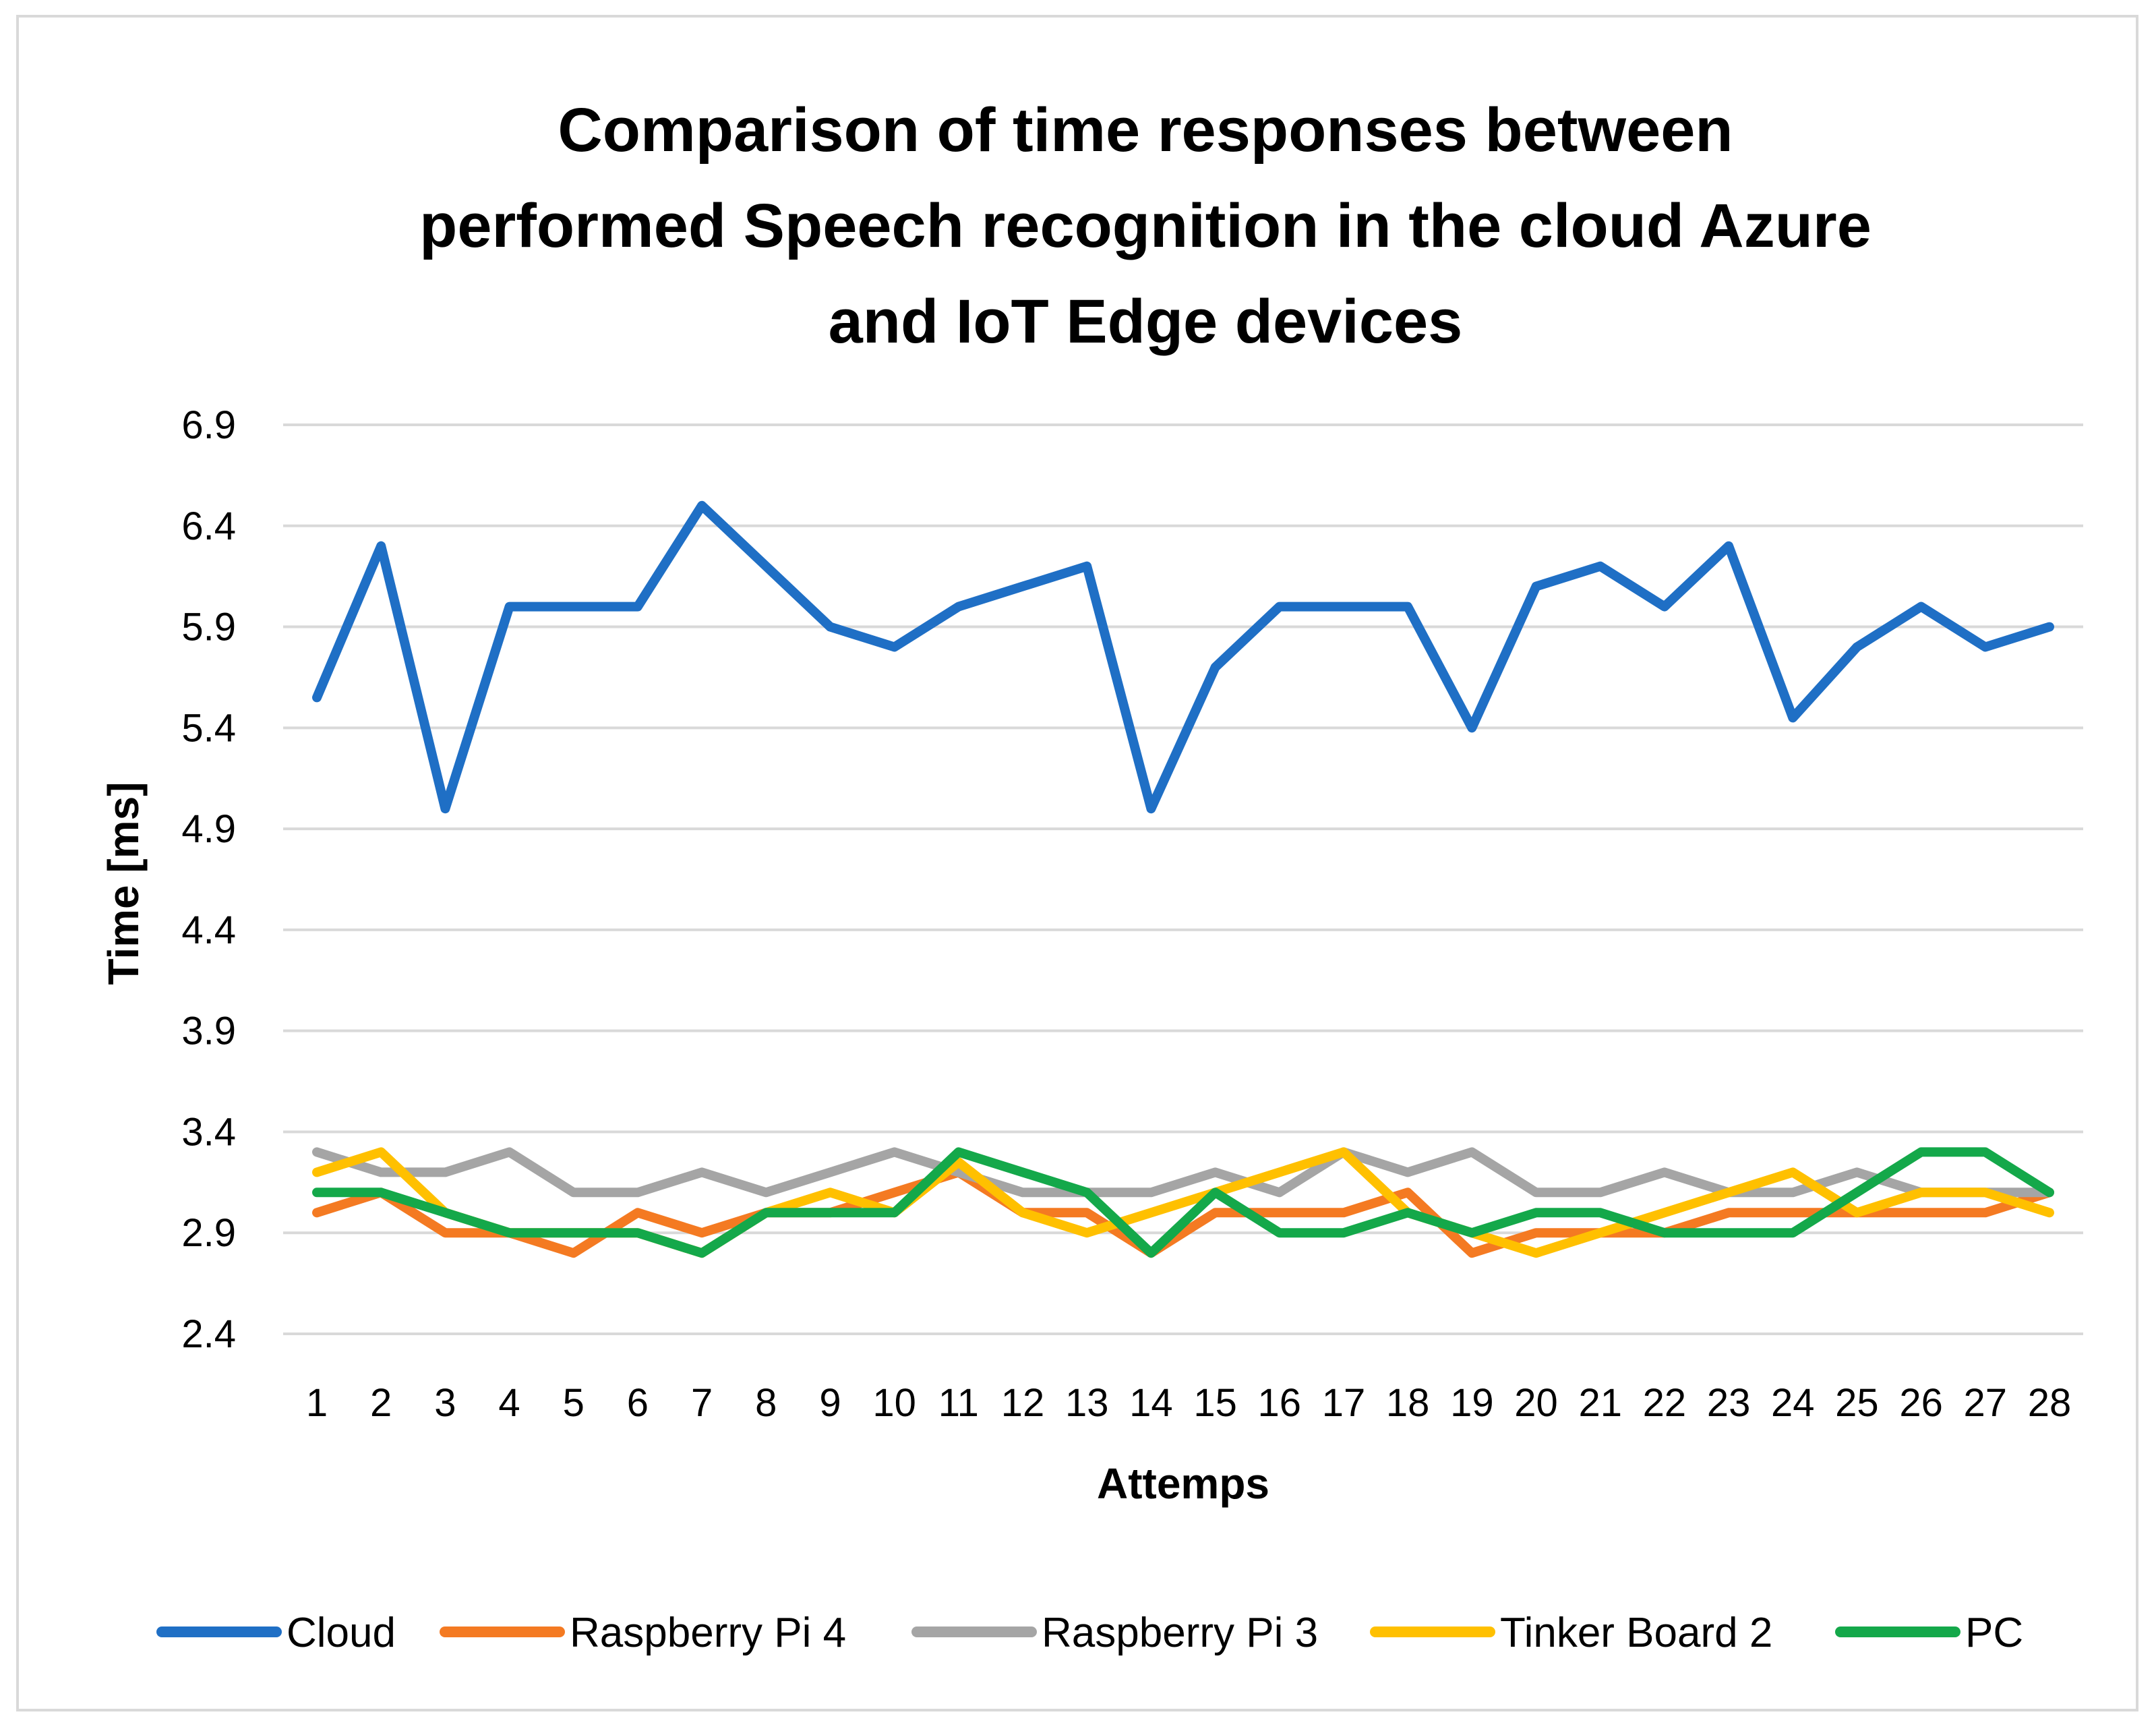 The image size is (2156, 1729). What do you see at coordinates (208, 425) in the screenshot?
I see `y-tick-label: 6.9` at bounding box center [208, 425].